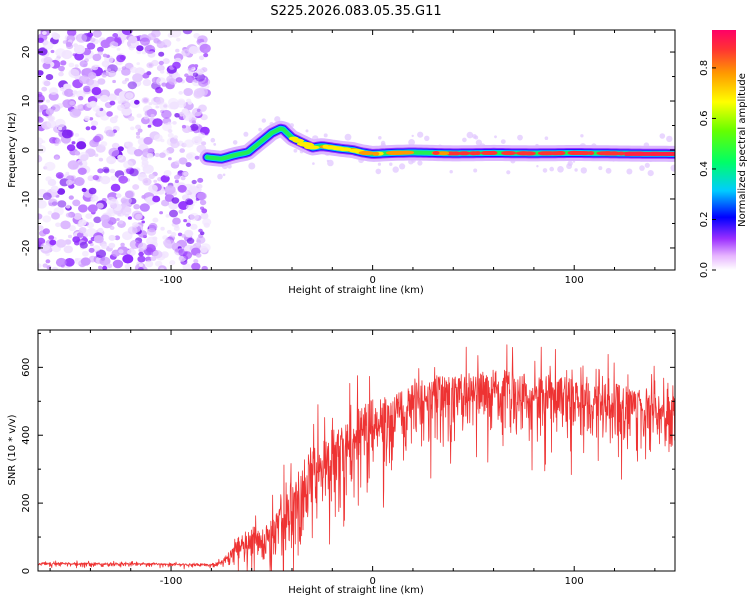  Describe the element at coordinates (372, 280) in the screenshot. I see `x-tick-label: 0` at that location.